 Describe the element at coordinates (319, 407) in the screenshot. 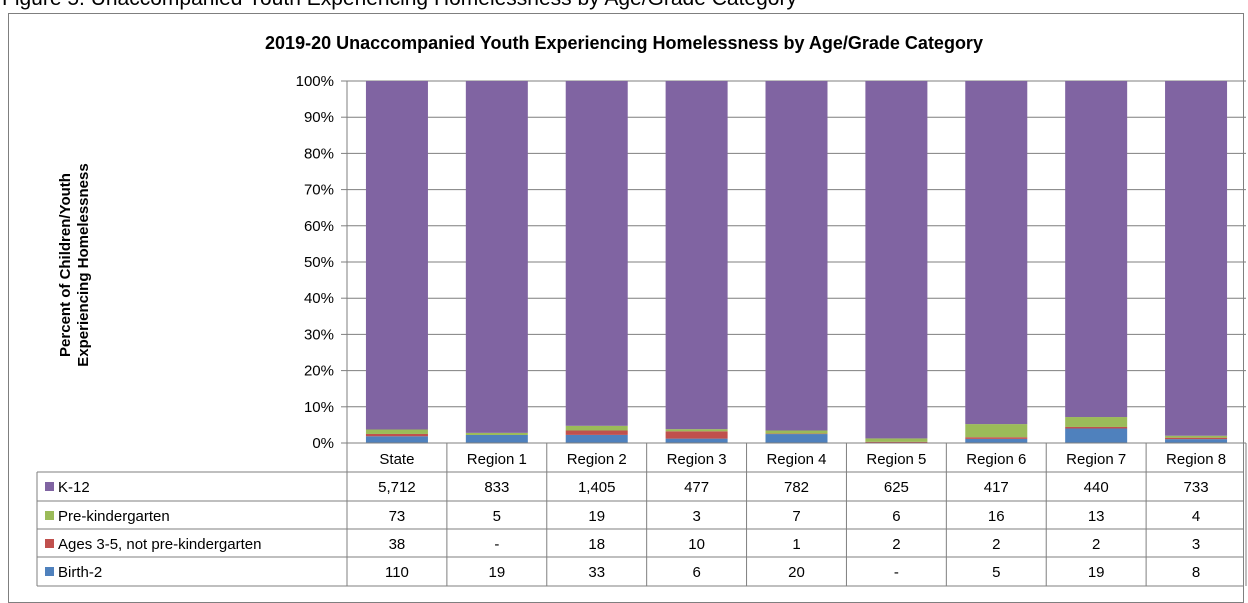

I see `y-tick-label: 10%` at that location.